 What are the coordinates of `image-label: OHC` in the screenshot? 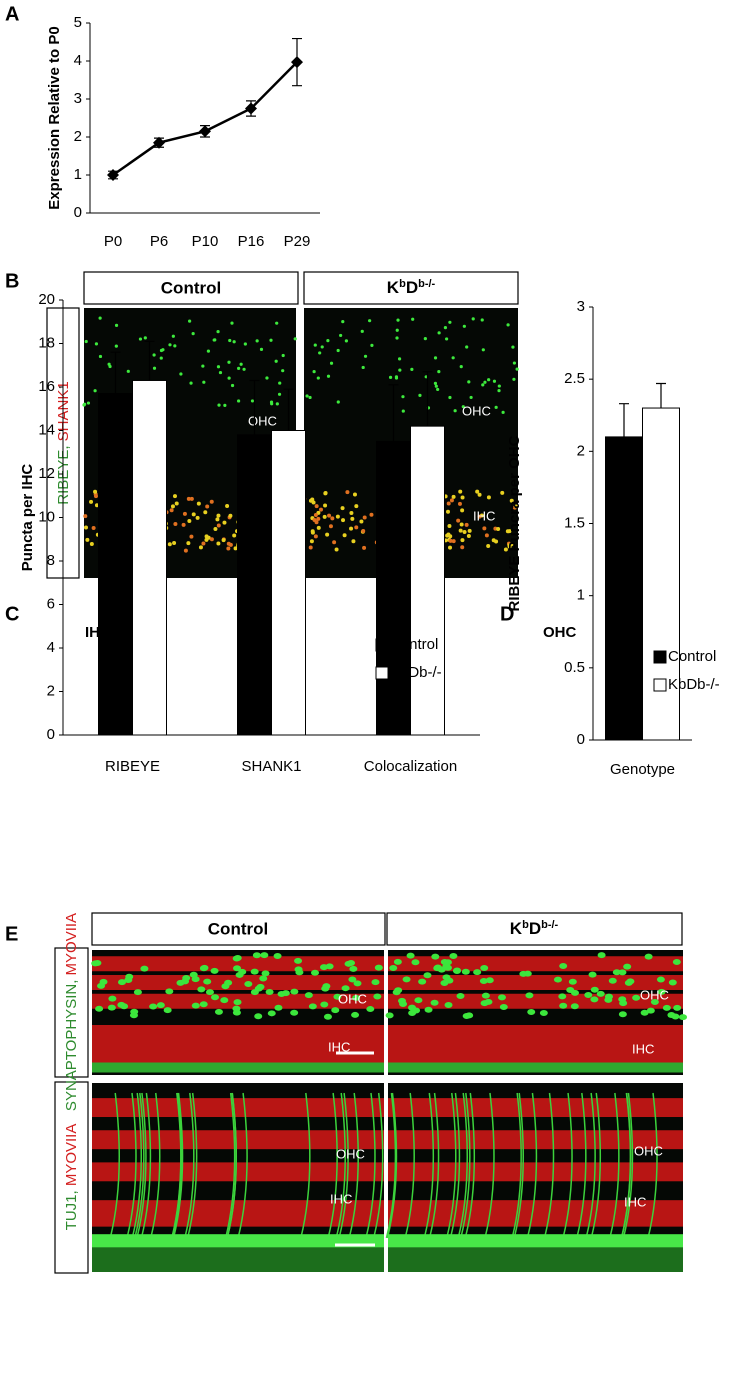 It's located at (654, 994).